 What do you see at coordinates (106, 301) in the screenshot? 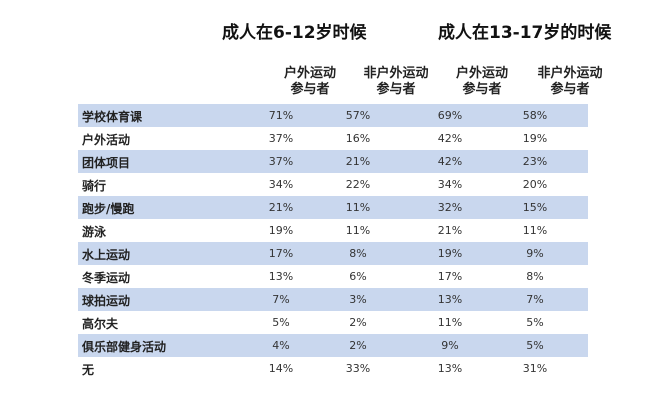
I see `row-label: 球拍运动` at bounding box center [106, 301].